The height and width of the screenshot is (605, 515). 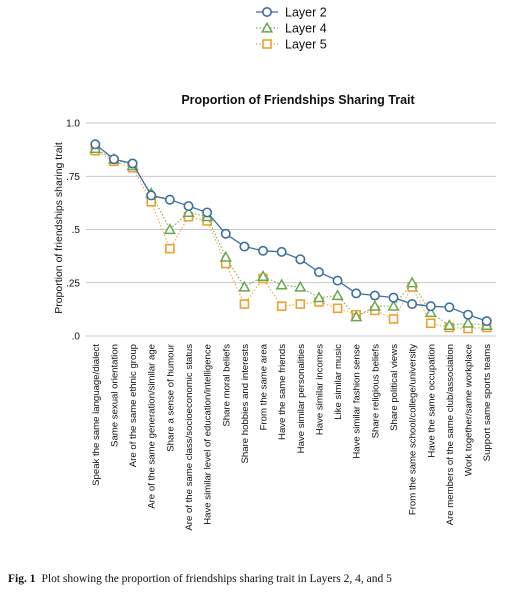 What do you see at coordinates (59, 228) in the screenshot?
I see `y-axis-label: Proportion of friendships sharing trait` at bounding box center [59, 228].